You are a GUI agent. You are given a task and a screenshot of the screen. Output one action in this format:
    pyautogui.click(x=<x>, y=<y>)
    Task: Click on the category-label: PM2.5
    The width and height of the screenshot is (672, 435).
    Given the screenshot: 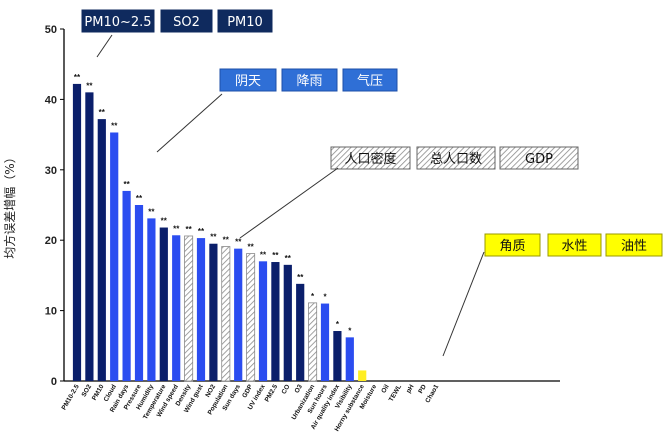 What is the action you would take?
    pyautogui.click(x=272, y=393)
    